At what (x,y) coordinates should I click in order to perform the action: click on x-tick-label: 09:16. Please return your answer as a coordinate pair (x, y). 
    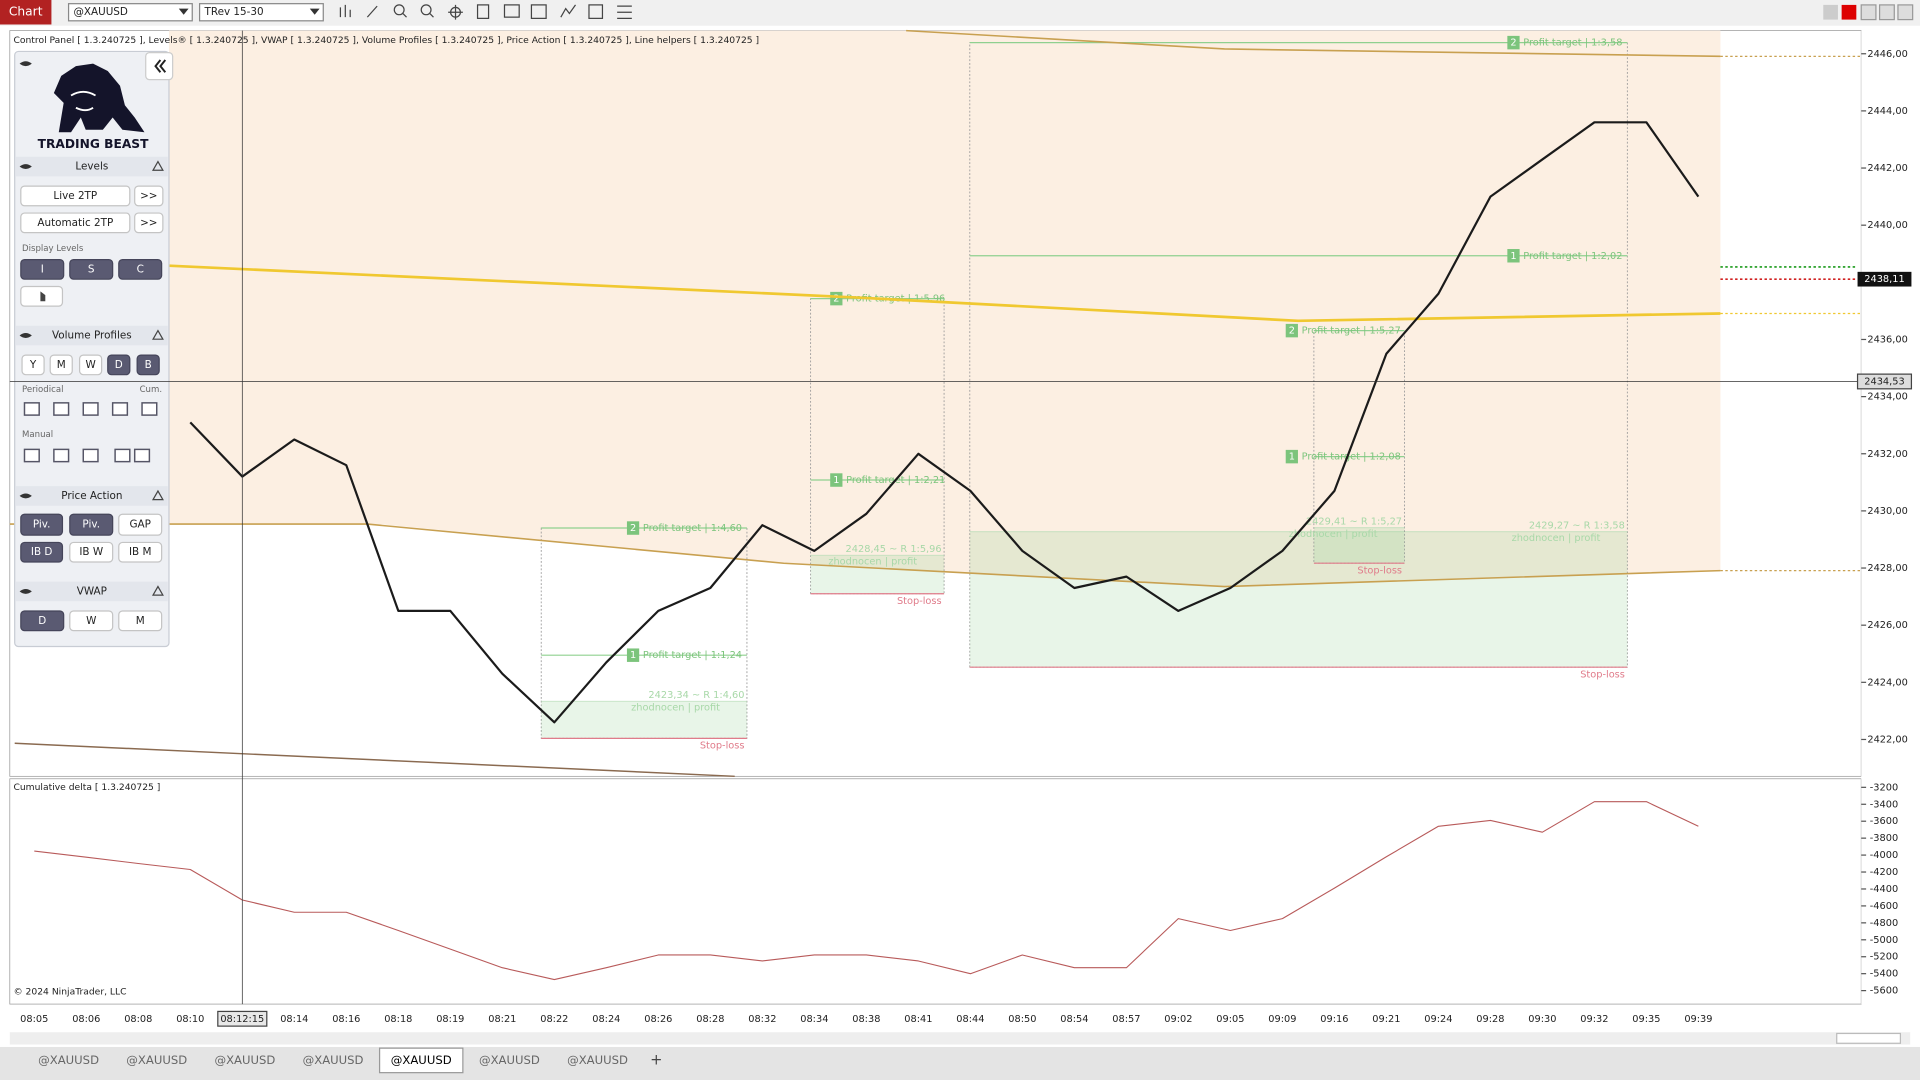
    Looking at the image, I should click on (1334, 1019).